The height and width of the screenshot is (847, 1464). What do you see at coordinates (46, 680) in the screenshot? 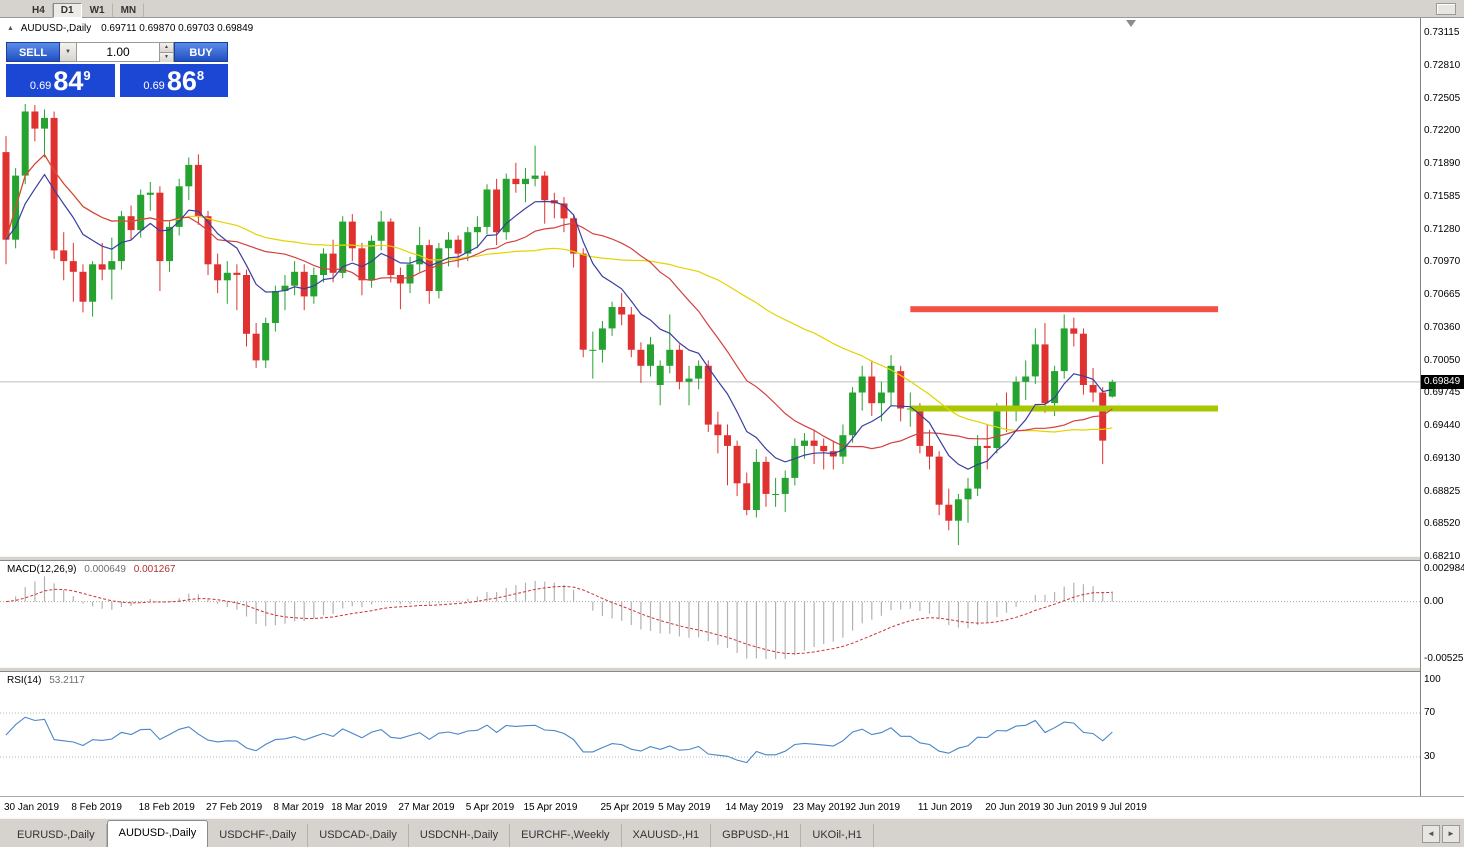
I see `rsi-label: RSI(14) 53.2117` at bounding box center [46, 680].